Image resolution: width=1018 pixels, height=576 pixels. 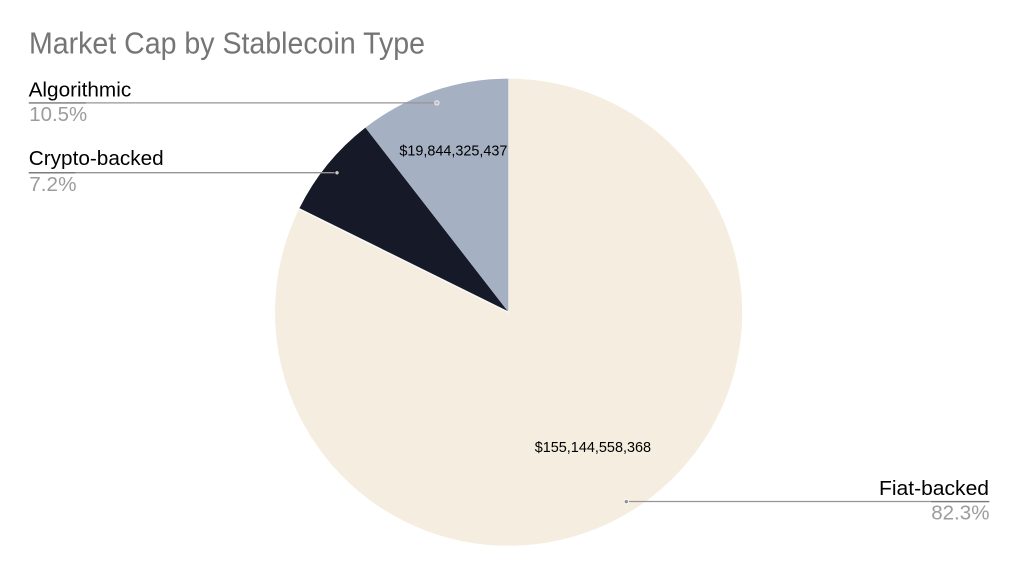 I want to click on svg-text: Algorithmic, so click(x=80, y=89).